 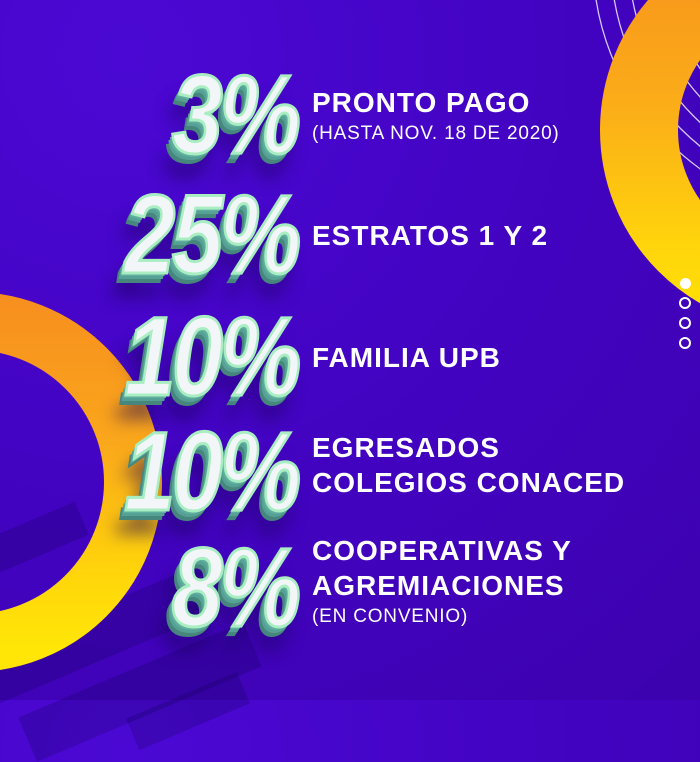 I want to click on discount-labels: PRONTO PAGO (HASTA NOV. 18 DE 2020), so click(x=436, y=115).